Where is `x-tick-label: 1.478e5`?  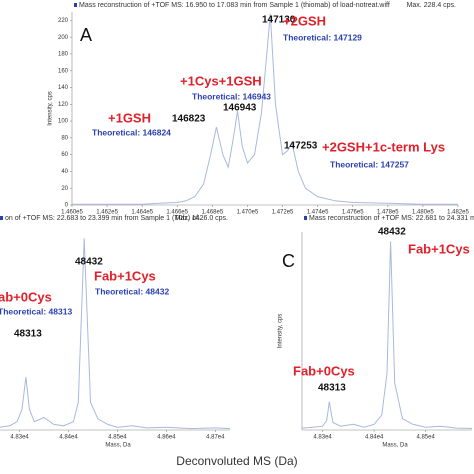
x-tick-label: 1.478e5 is located at coordinates (388, 213).